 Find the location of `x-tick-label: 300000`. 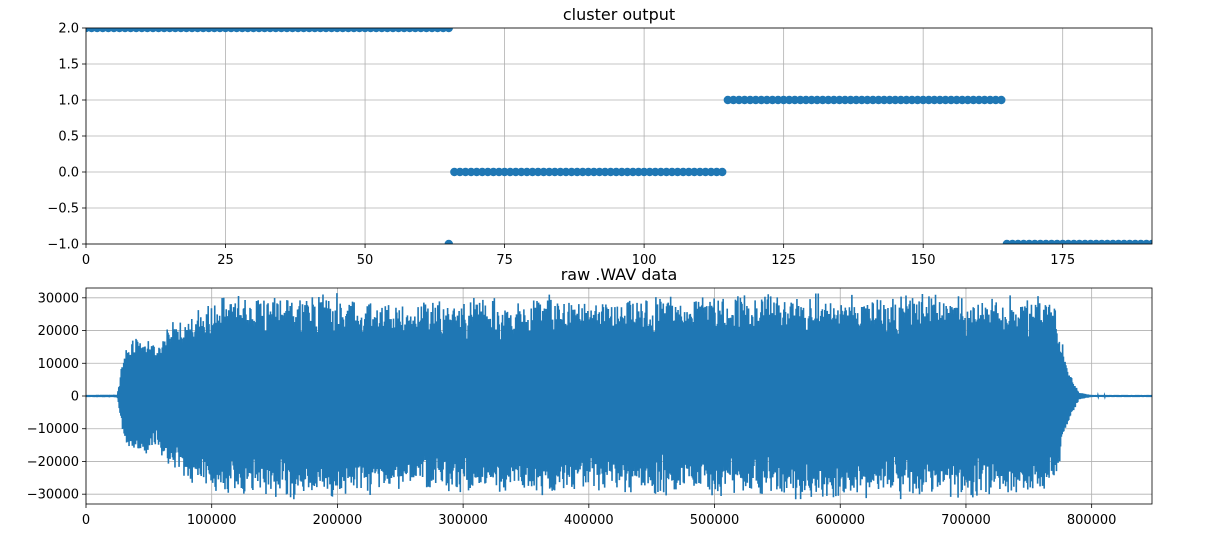

x-tick-label: 300000 is located at coordinates (463, 520).